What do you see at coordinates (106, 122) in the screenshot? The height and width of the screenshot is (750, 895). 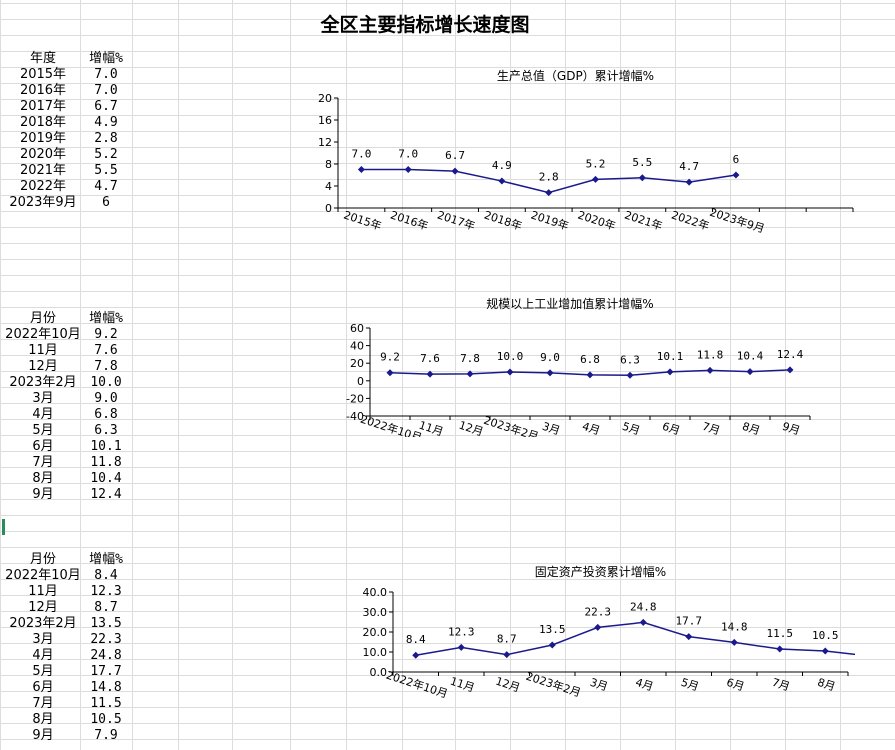 I see `value-cell: 4.9` at bounding box center [106, 122].